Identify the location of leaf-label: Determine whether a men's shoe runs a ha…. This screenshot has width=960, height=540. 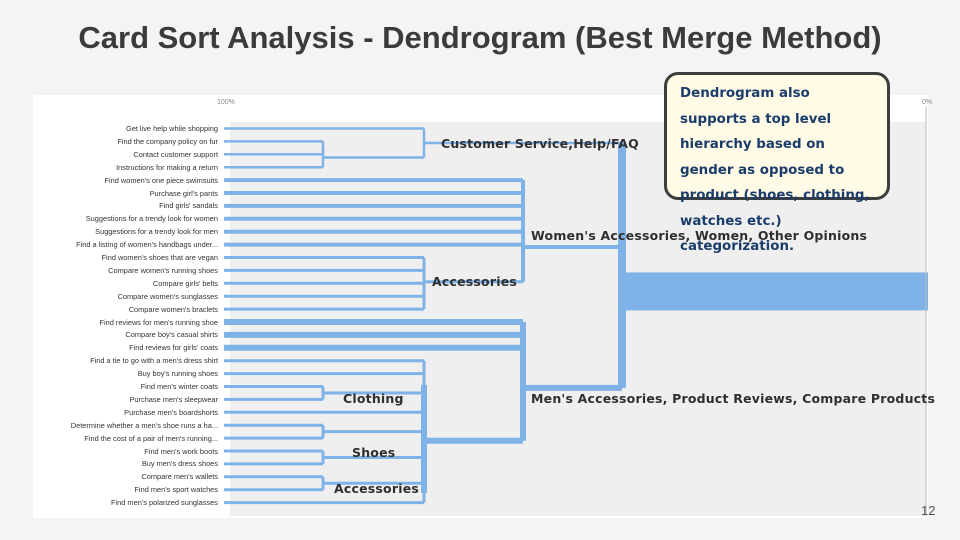
(144, 425).